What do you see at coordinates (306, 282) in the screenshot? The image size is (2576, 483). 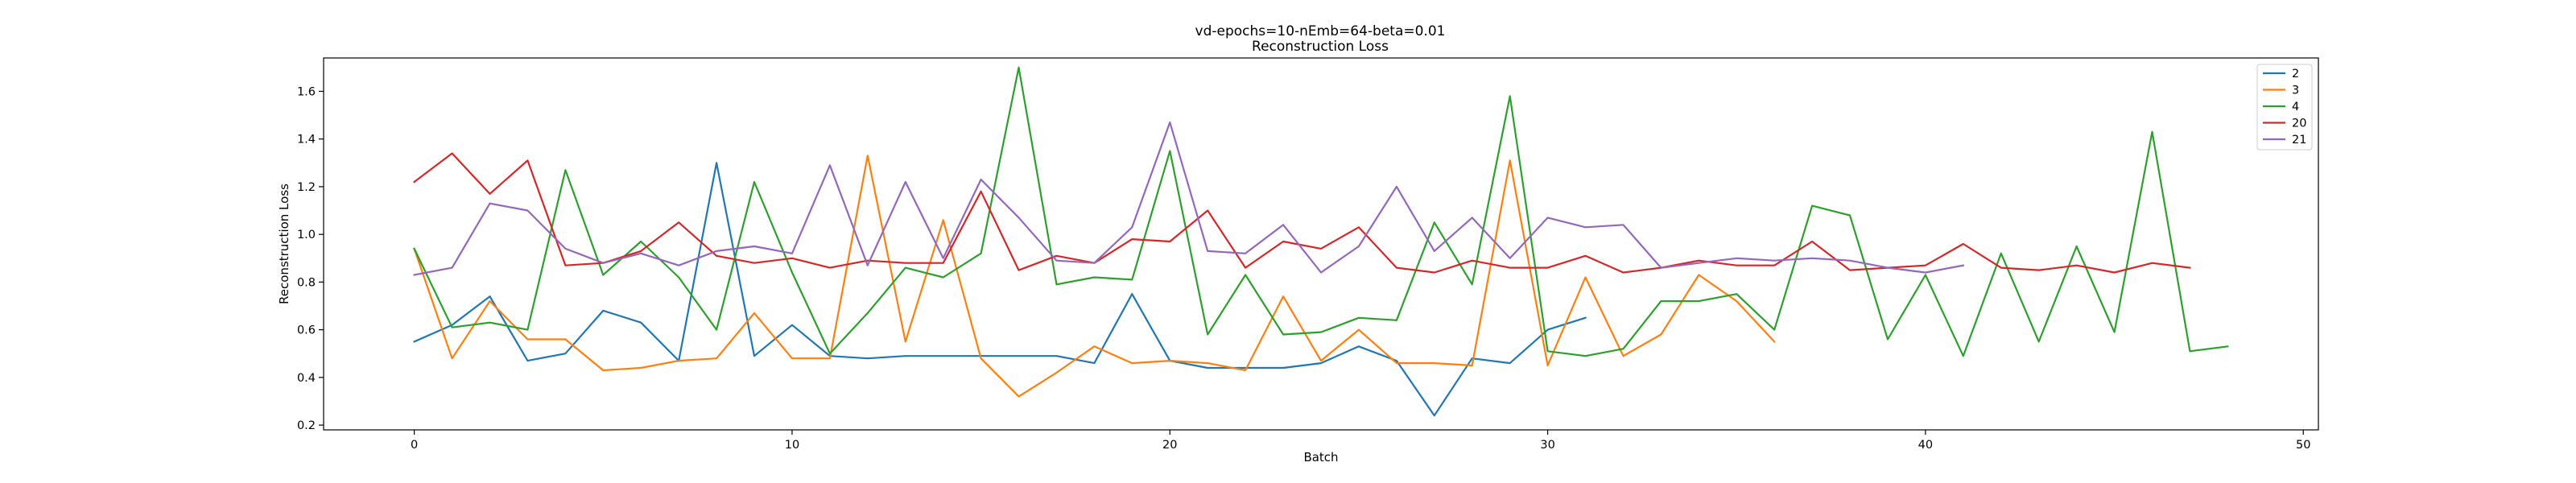 I see `y-tick-label: 0.8` at bounding box center [306, 282].